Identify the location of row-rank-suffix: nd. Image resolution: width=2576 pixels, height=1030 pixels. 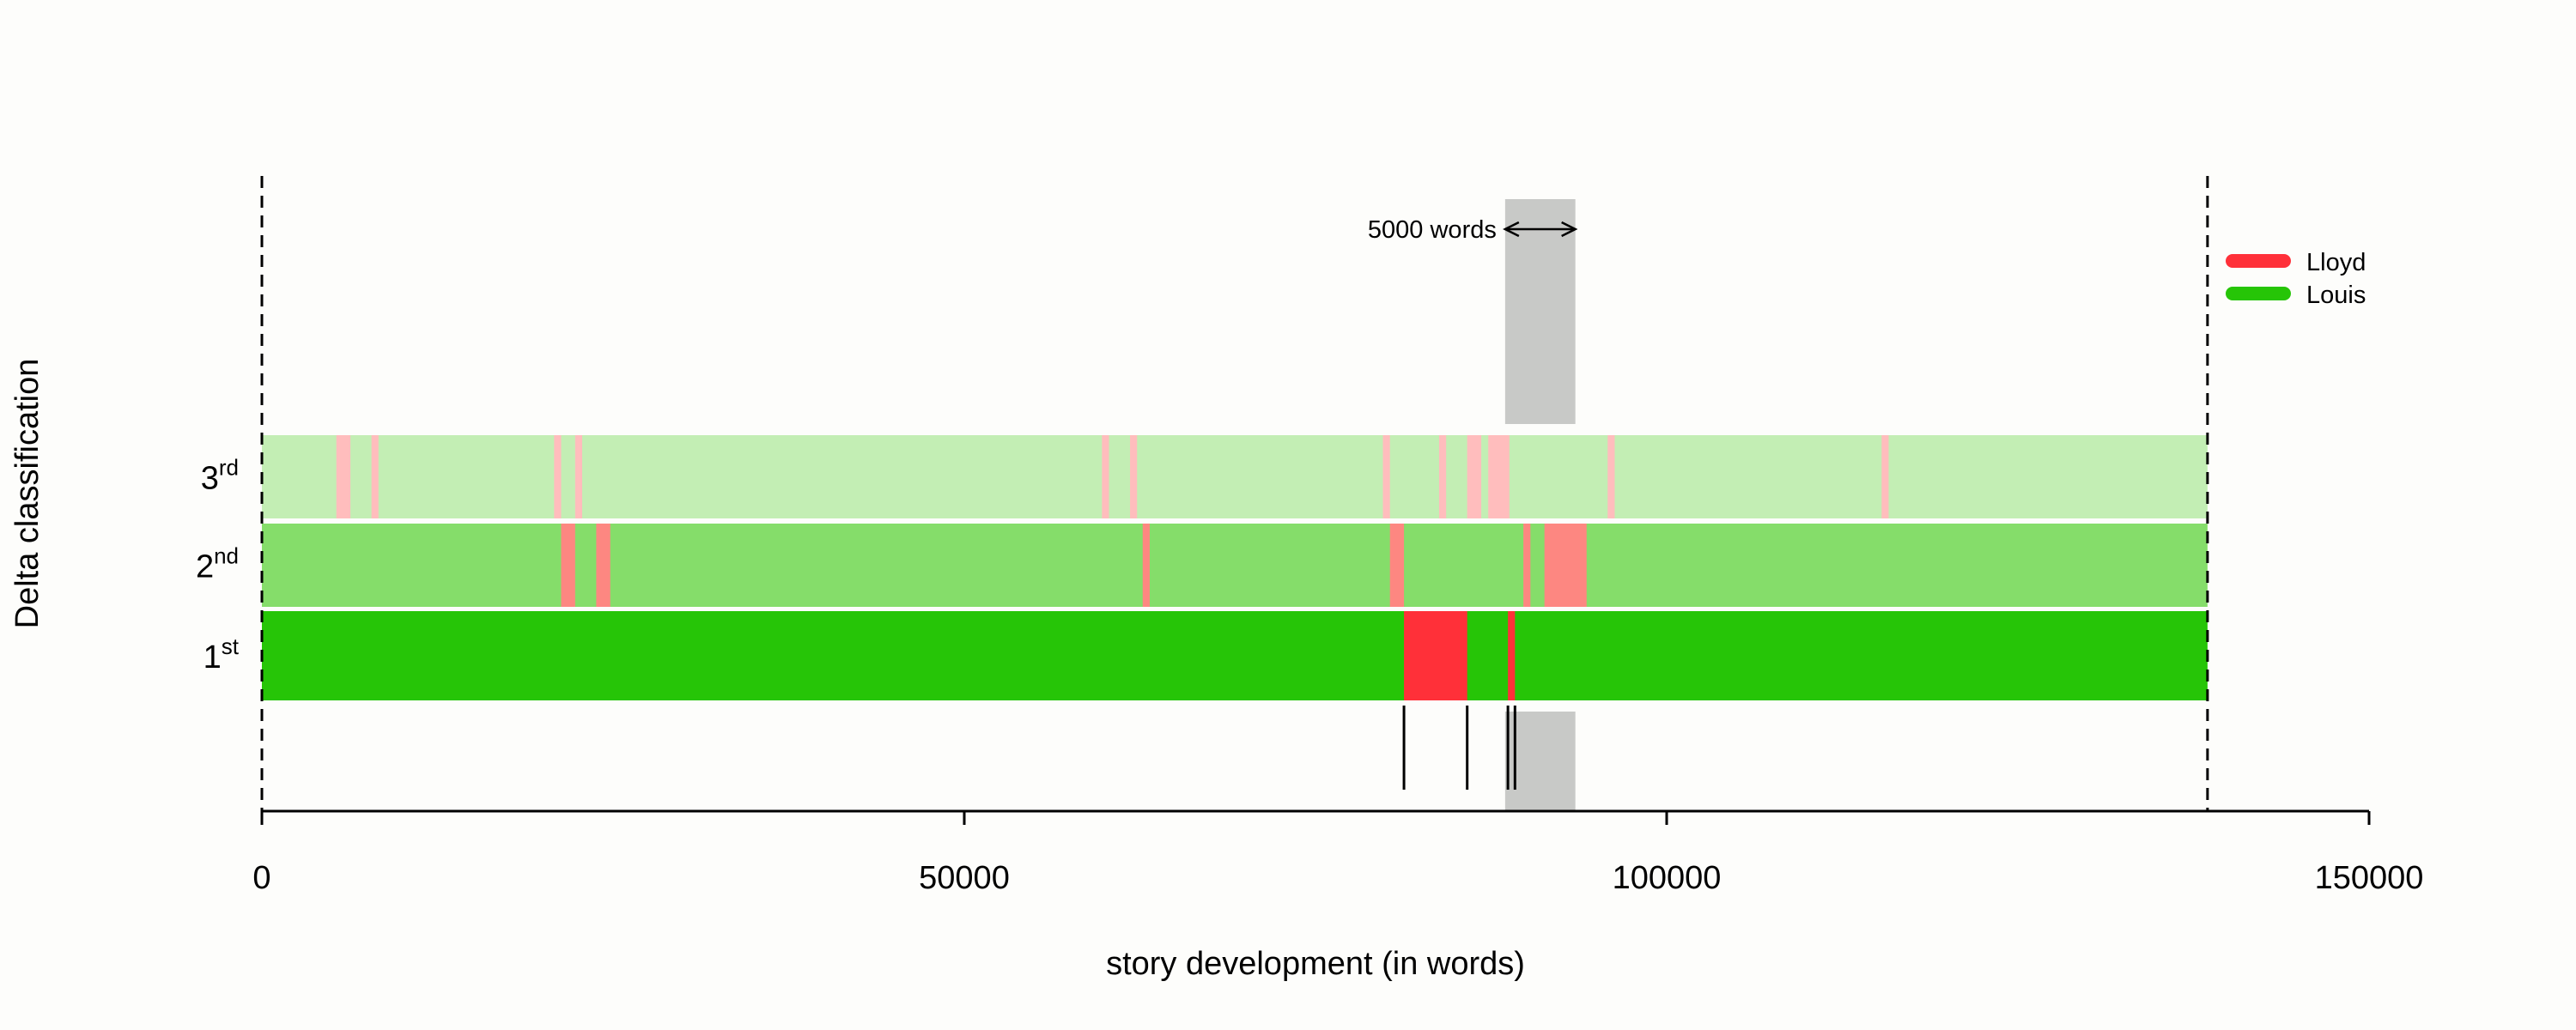
(227, 556).